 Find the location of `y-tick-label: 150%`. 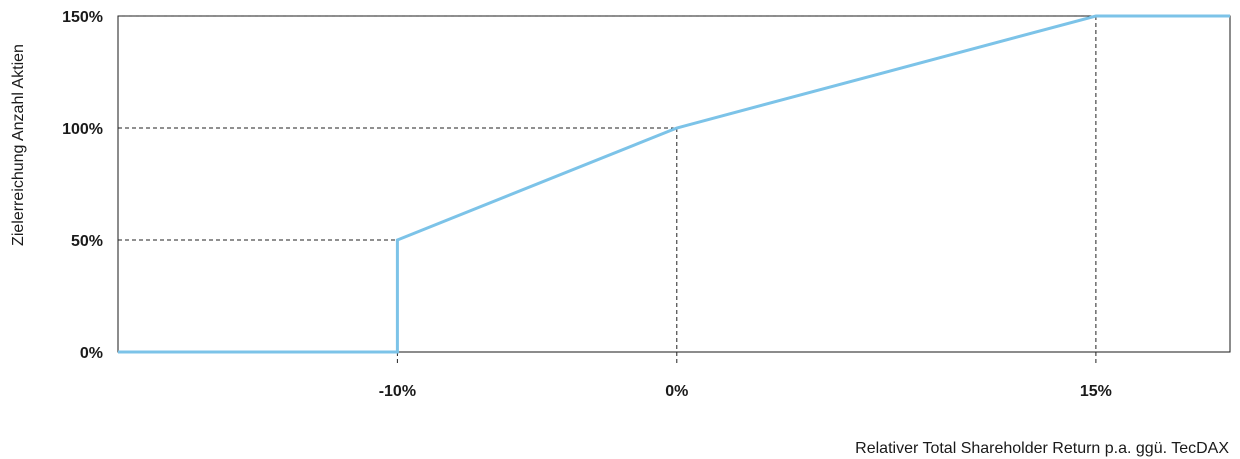

y-tick-label: 150% is located at coordinates (82, 17).